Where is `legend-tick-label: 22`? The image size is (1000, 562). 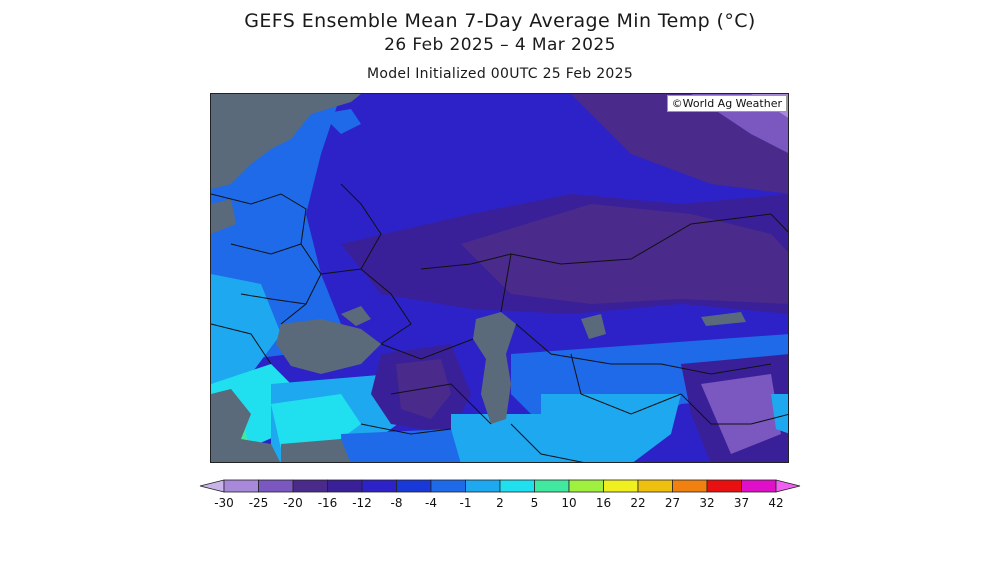 legend-tick-label: 22 is located at coordinates (638, 503).